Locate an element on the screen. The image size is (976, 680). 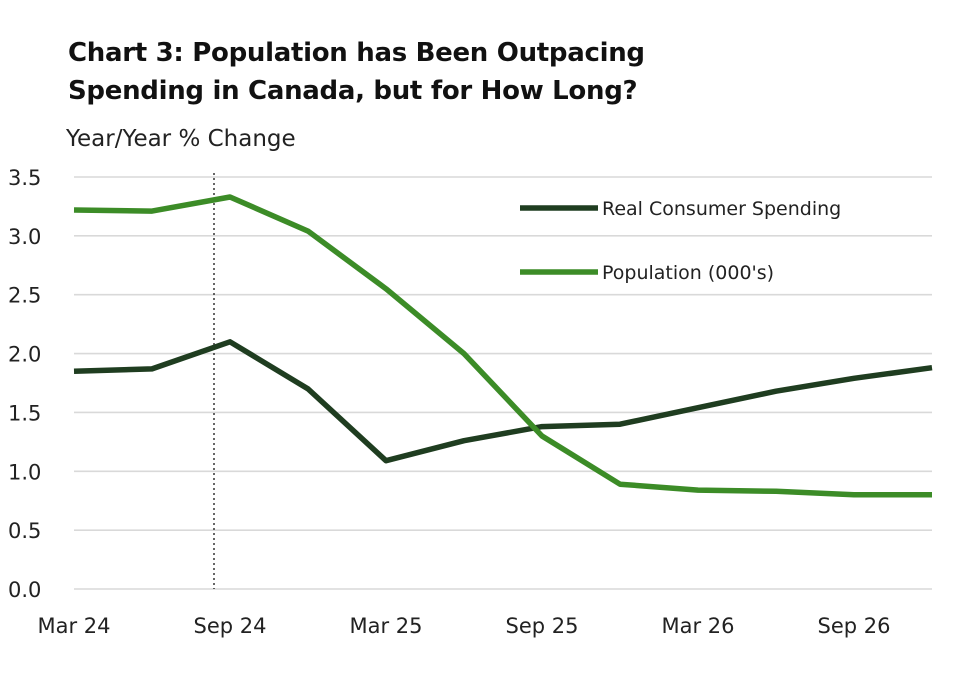
x-tick-label: Sep 26 is located at coordinates (854, 626).